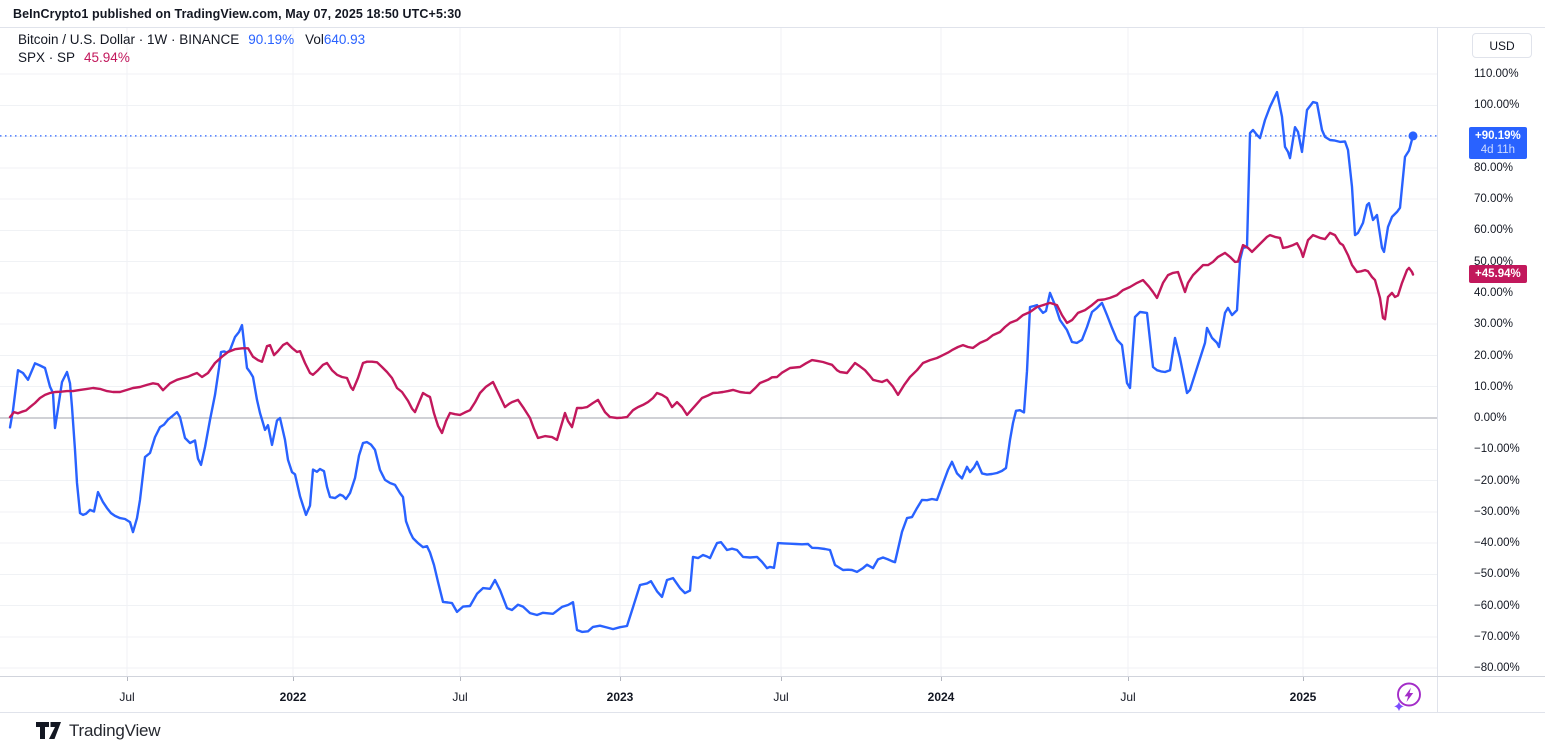 Image resolution: width=1545 pixels, height=747 pixels. I want to click on price-scale-label: 100.00%, so click(1497, 105).